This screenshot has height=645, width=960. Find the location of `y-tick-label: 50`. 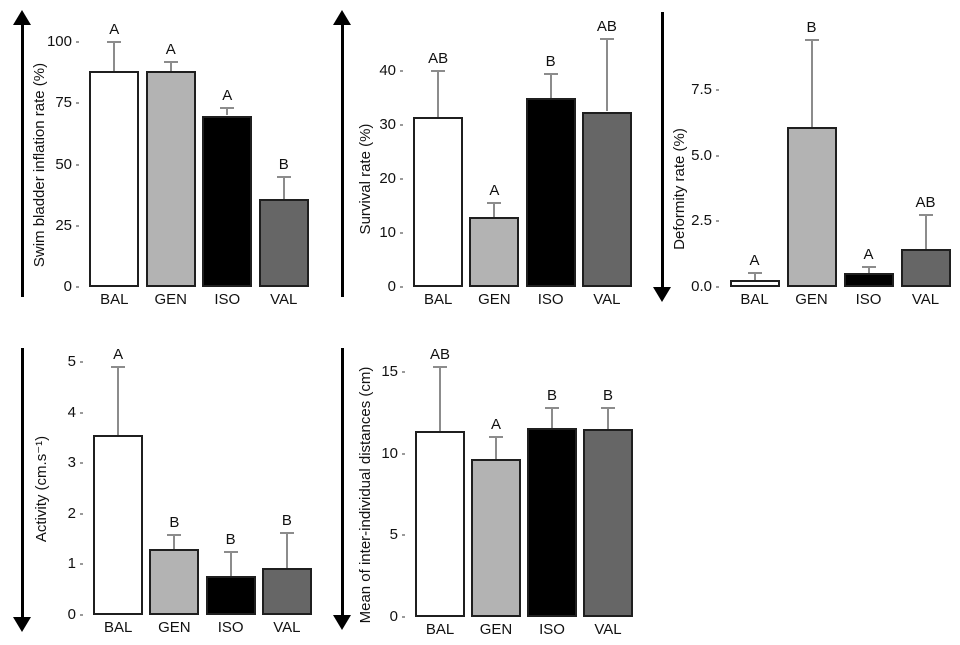

y-tick-label: 50 is located at coordinates (63, 164).